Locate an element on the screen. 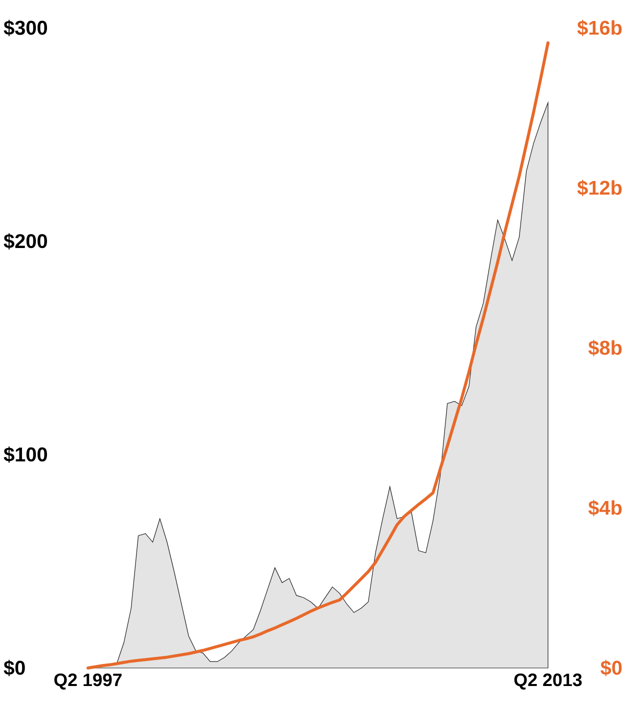  y2-tick-label: $4b is located at coordinates (605, 508).